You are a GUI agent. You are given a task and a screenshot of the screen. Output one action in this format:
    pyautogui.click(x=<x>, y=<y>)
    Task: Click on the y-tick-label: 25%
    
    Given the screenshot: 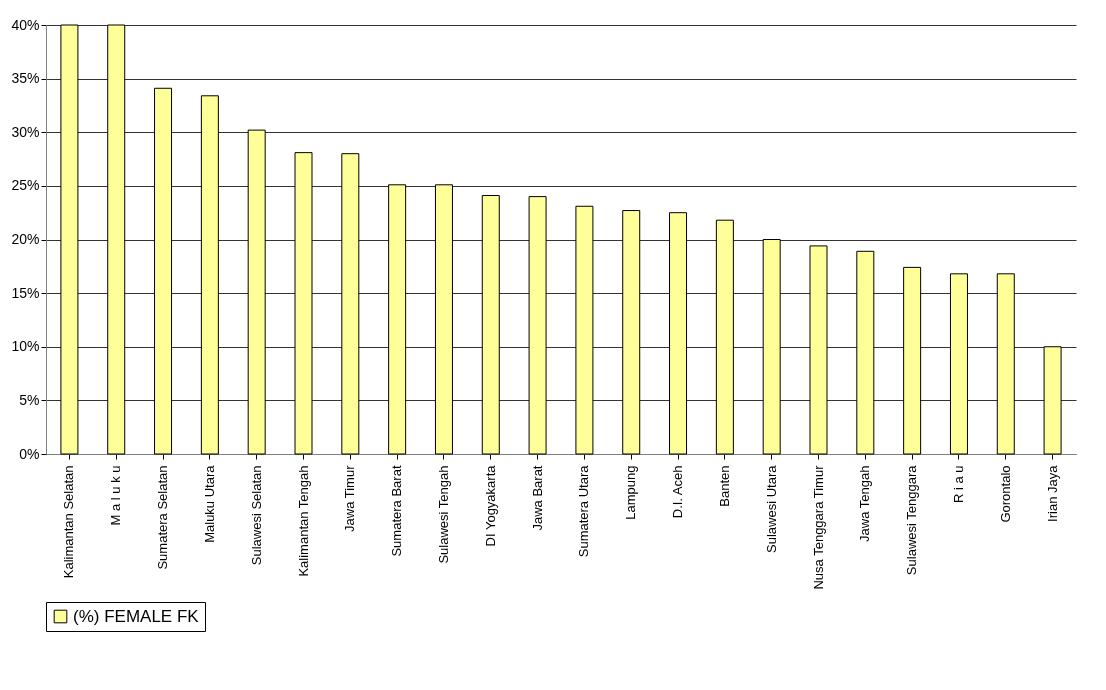 What is the action you would take?
    pyautogui.click(x=25, y=185)
    